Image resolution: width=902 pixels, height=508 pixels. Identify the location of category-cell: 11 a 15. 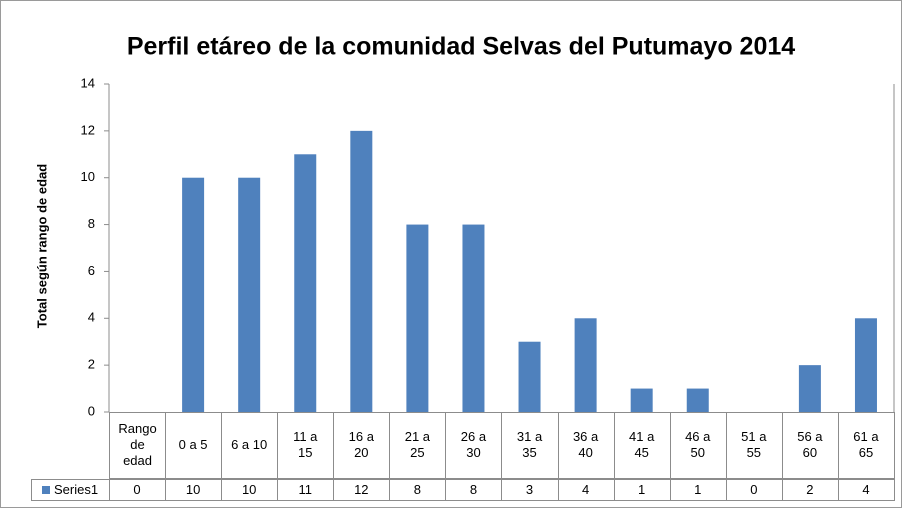
(306, 445).